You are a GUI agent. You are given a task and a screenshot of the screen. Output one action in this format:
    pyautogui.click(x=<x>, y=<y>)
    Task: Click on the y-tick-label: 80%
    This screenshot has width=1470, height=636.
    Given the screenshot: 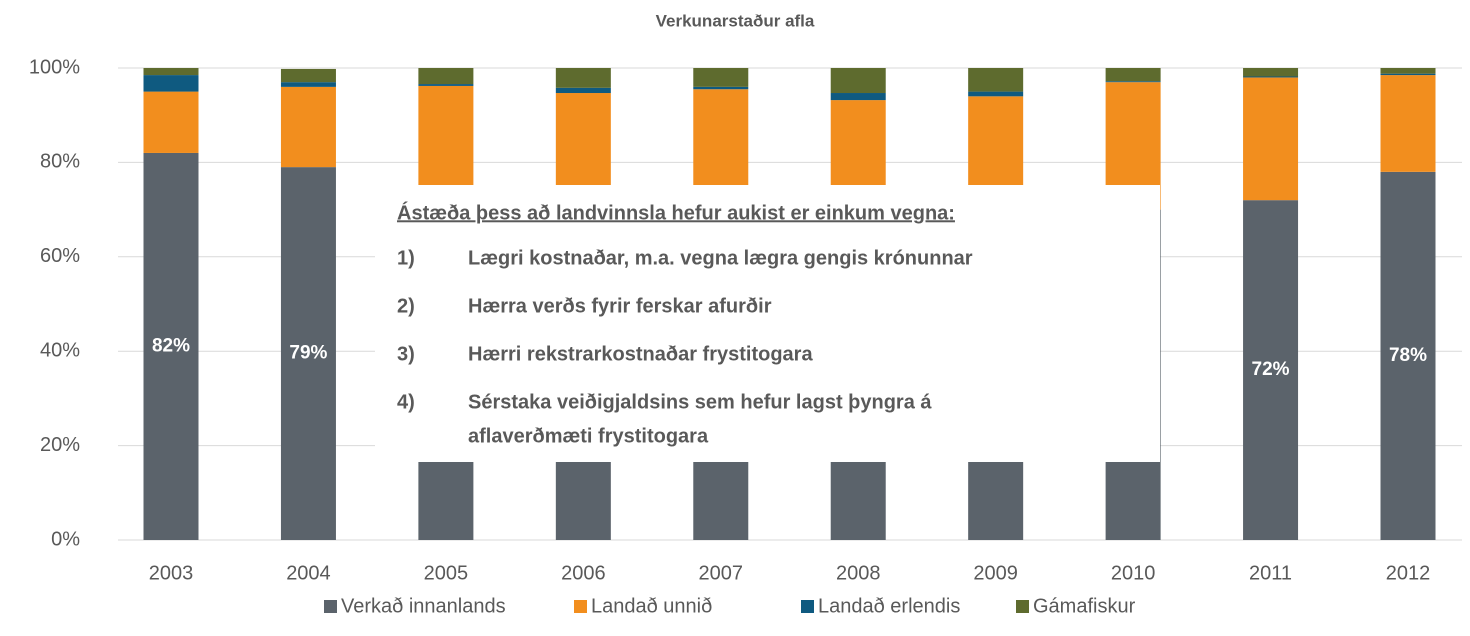 What is the action you would take?
    pyautogui.click(x=60, y=162)
    